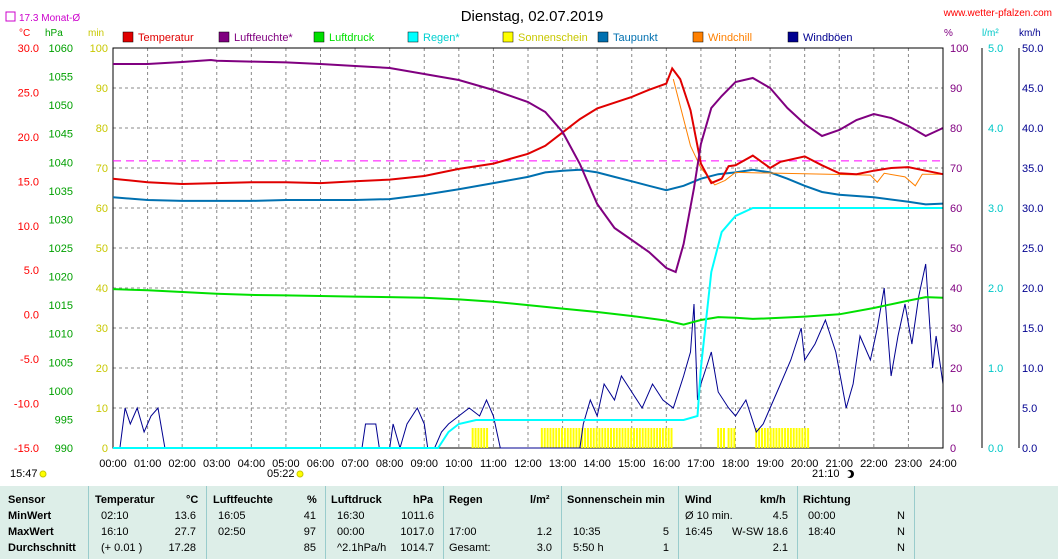 This screenshot has width=1058, height=559. What do you see at coordinates (185, 516) in the screenshot?
I see `stat-temp_v: 13.6` at bounding box center [185, 516].